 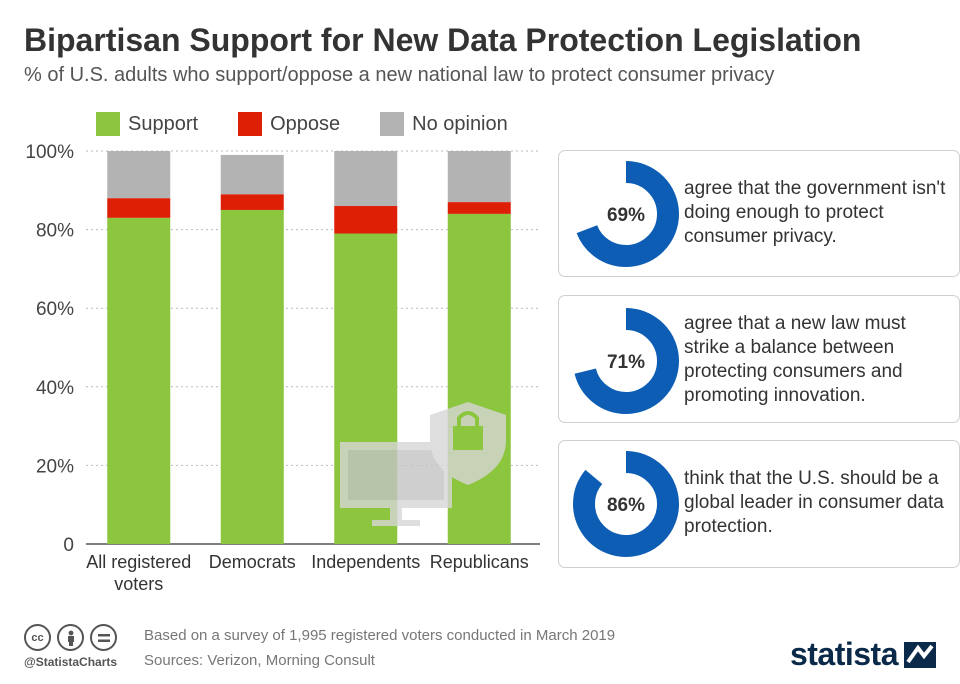 What do you see at coordinates (138, 573) in the screenshot?
I see `x-tick-label: All registered voters` at bounding box center [138, 573].